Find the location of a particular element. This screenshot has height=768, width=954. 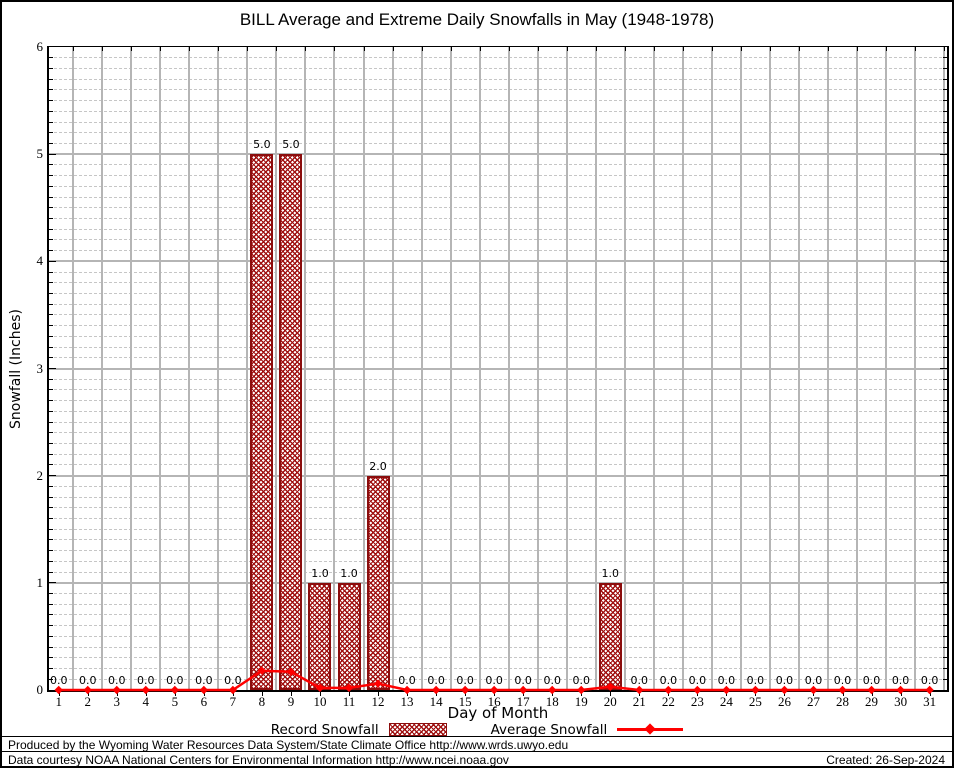

plot-top-border is located at coordinates (497, 46).